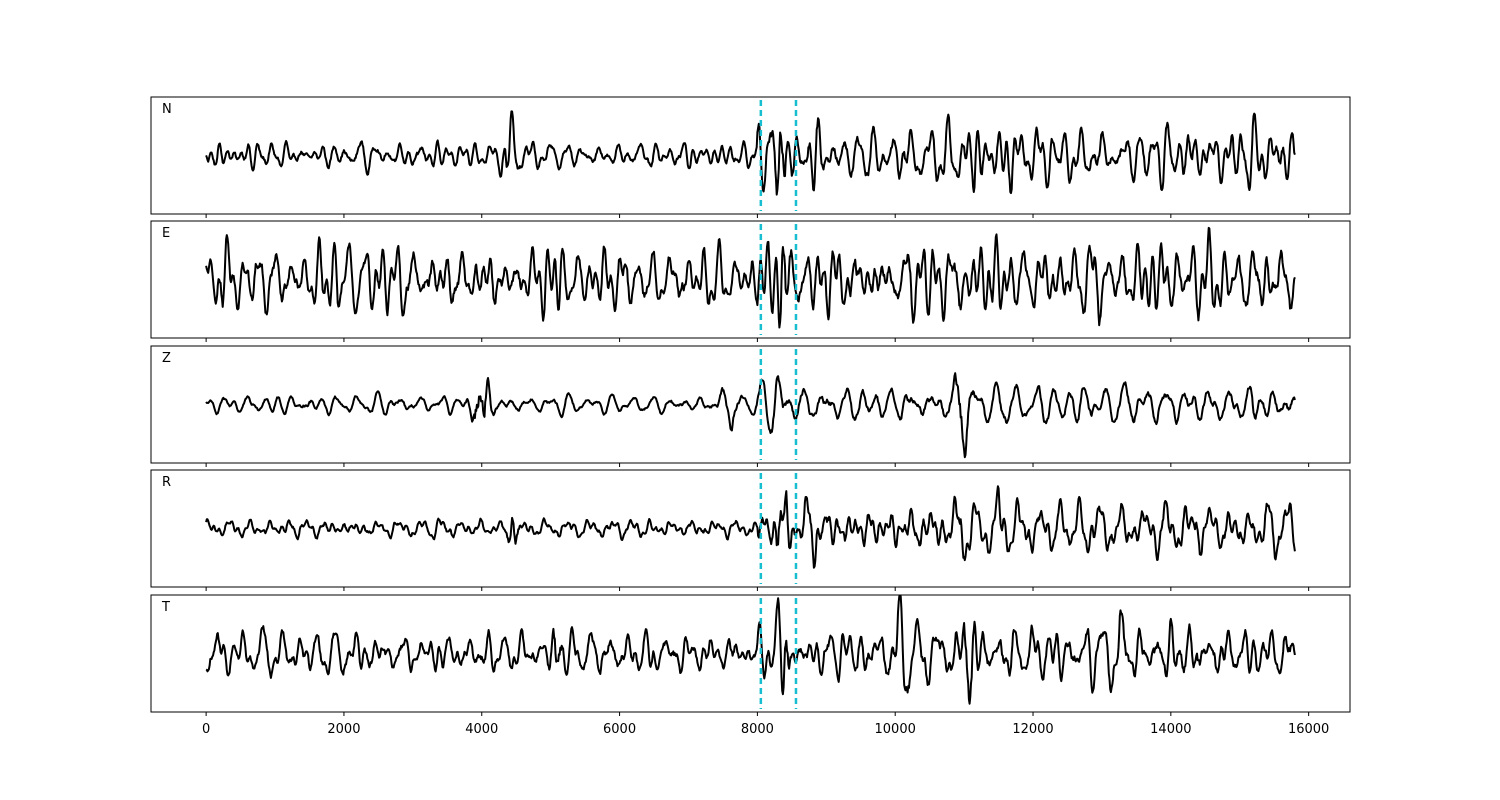 Image resolution: width=1500 pixels, height=800 pixels. What do you see at coordinates (750, 415) in the screenshot?
I see `waveform-Z` at bounding box center [750, 415].